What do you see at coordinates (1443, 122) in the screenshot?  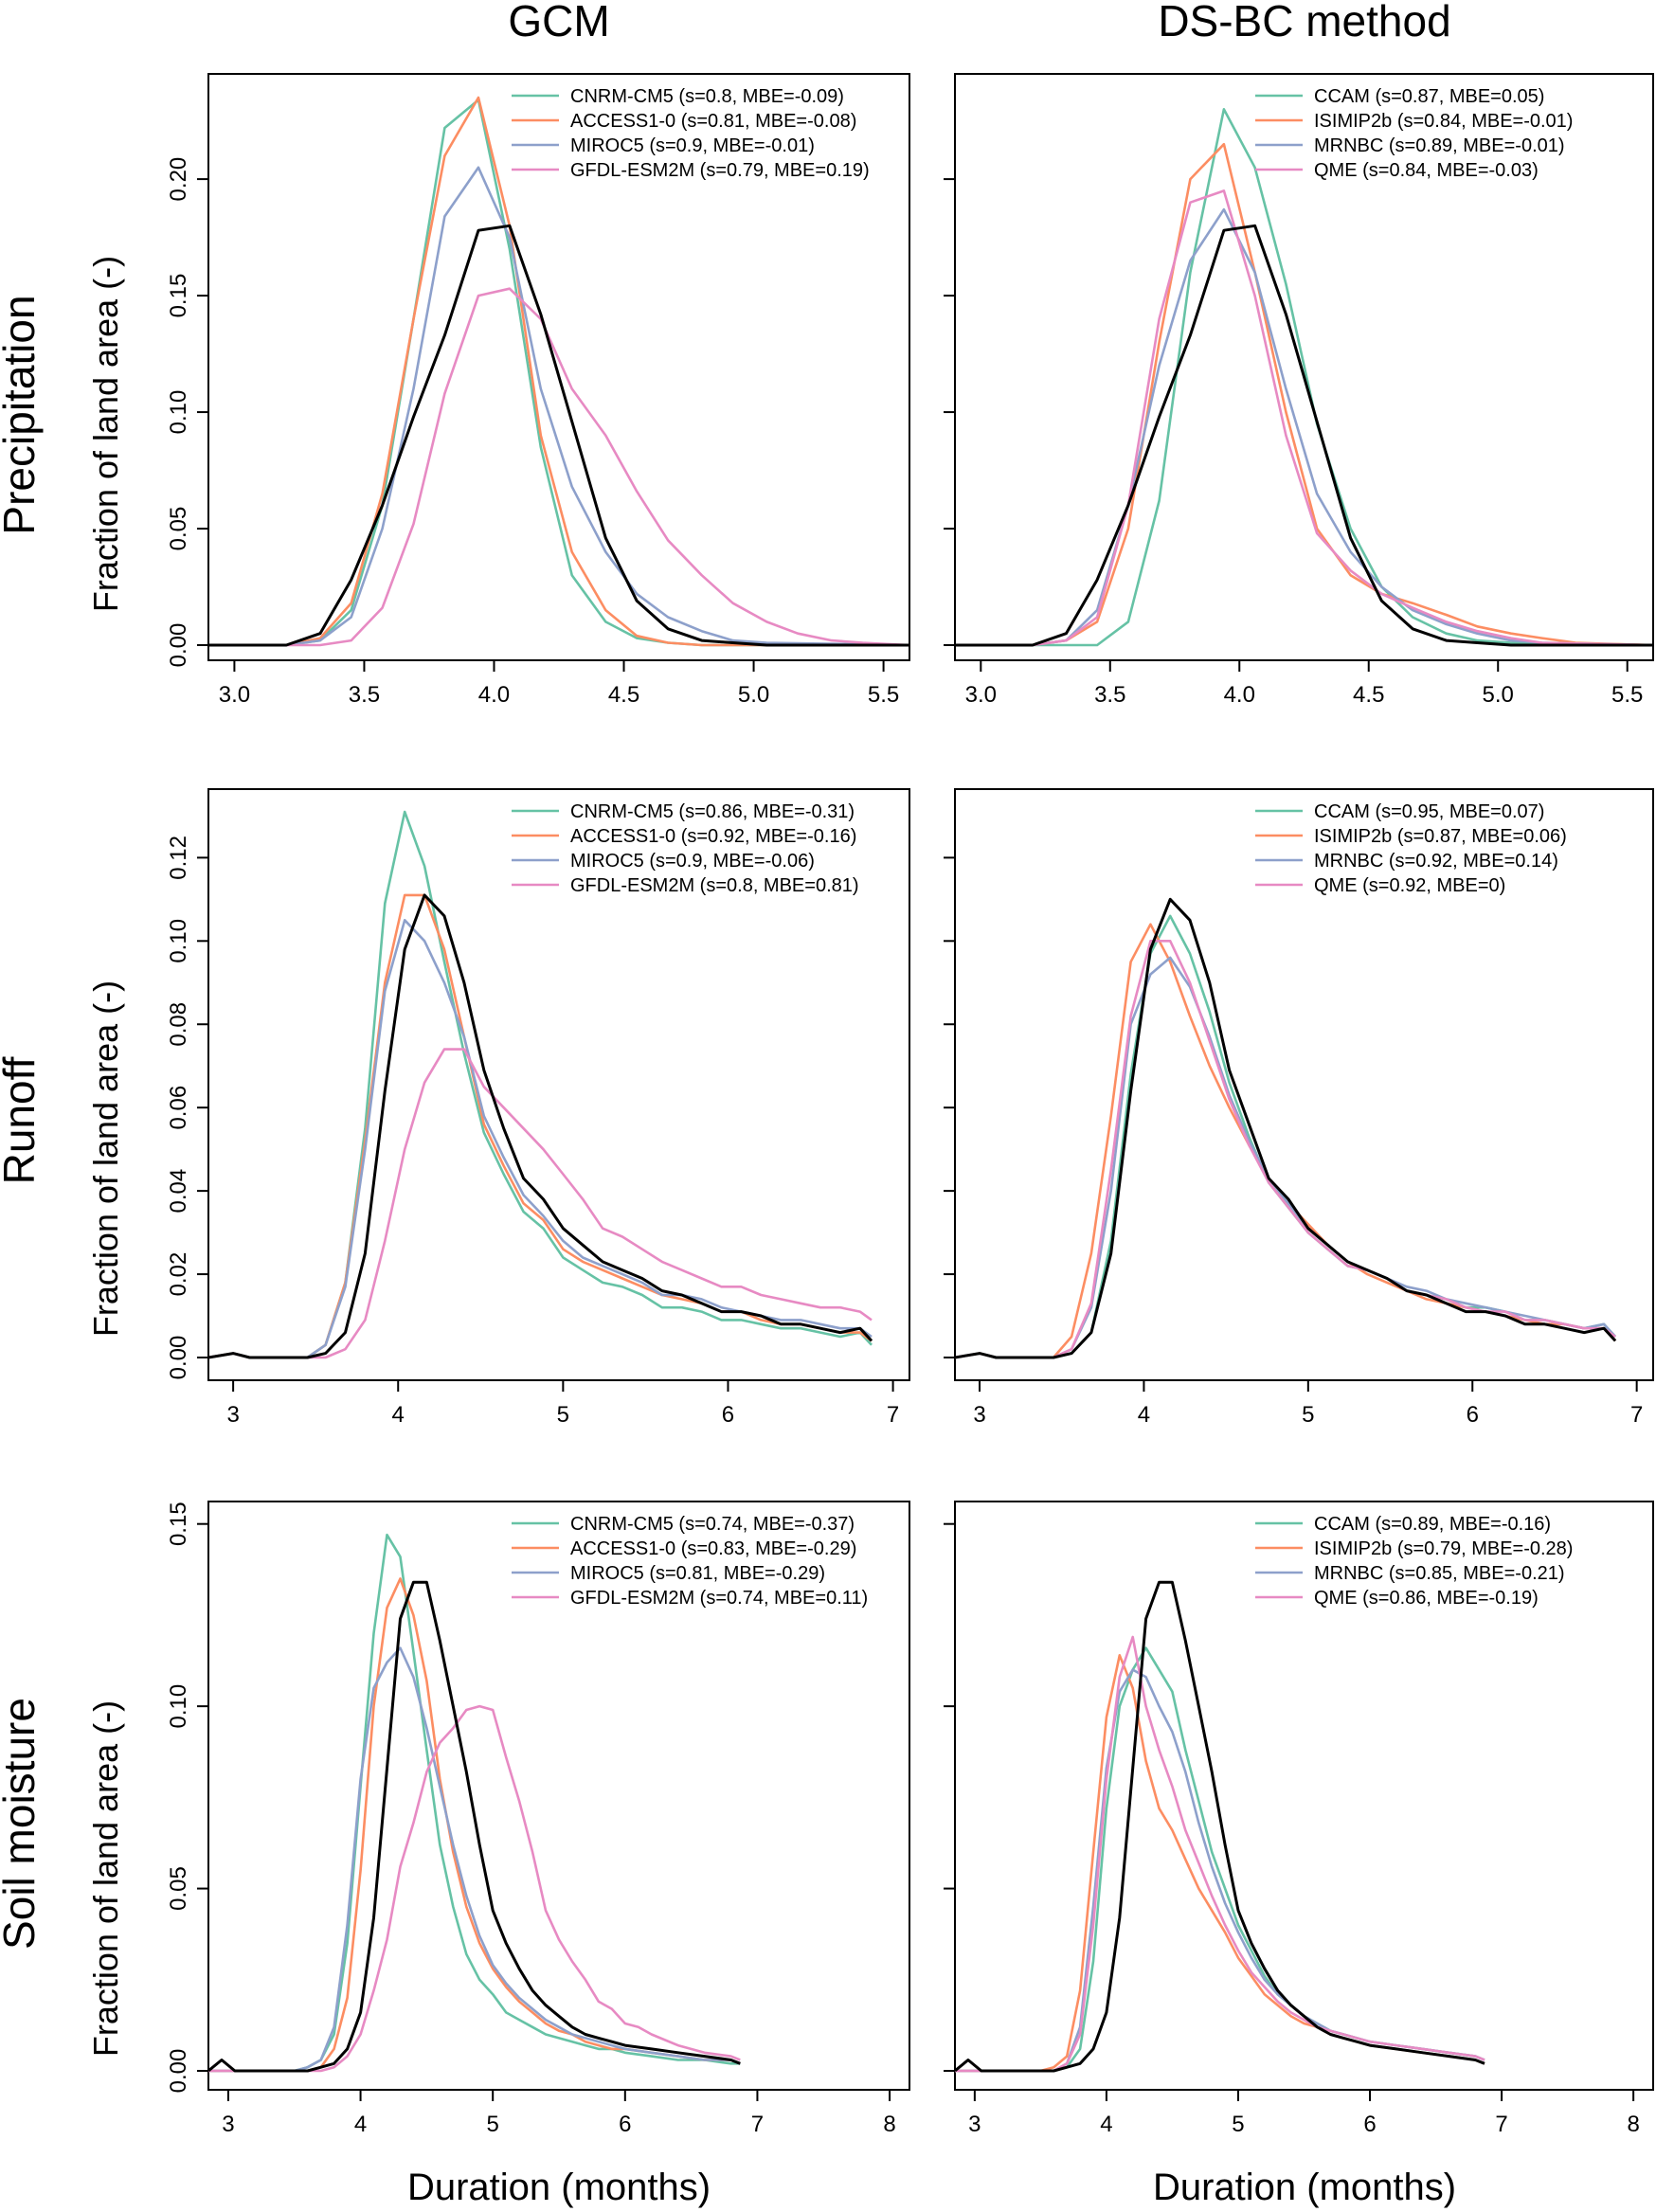 I see `legend-entry: ISIMIP2b (s=0.84, MBE=-0.01)` at bounding box center [1443, 122].